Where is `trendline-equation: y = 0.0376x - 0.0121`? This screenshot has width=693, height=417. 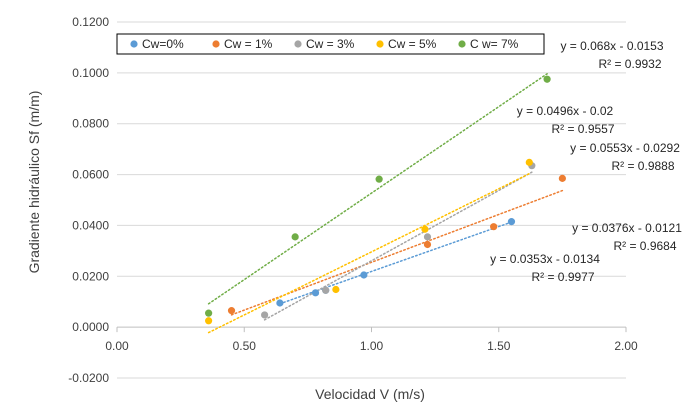 trendline-equation: y = 0.0376x - 0.0121 is located at coordinates (627, 228).